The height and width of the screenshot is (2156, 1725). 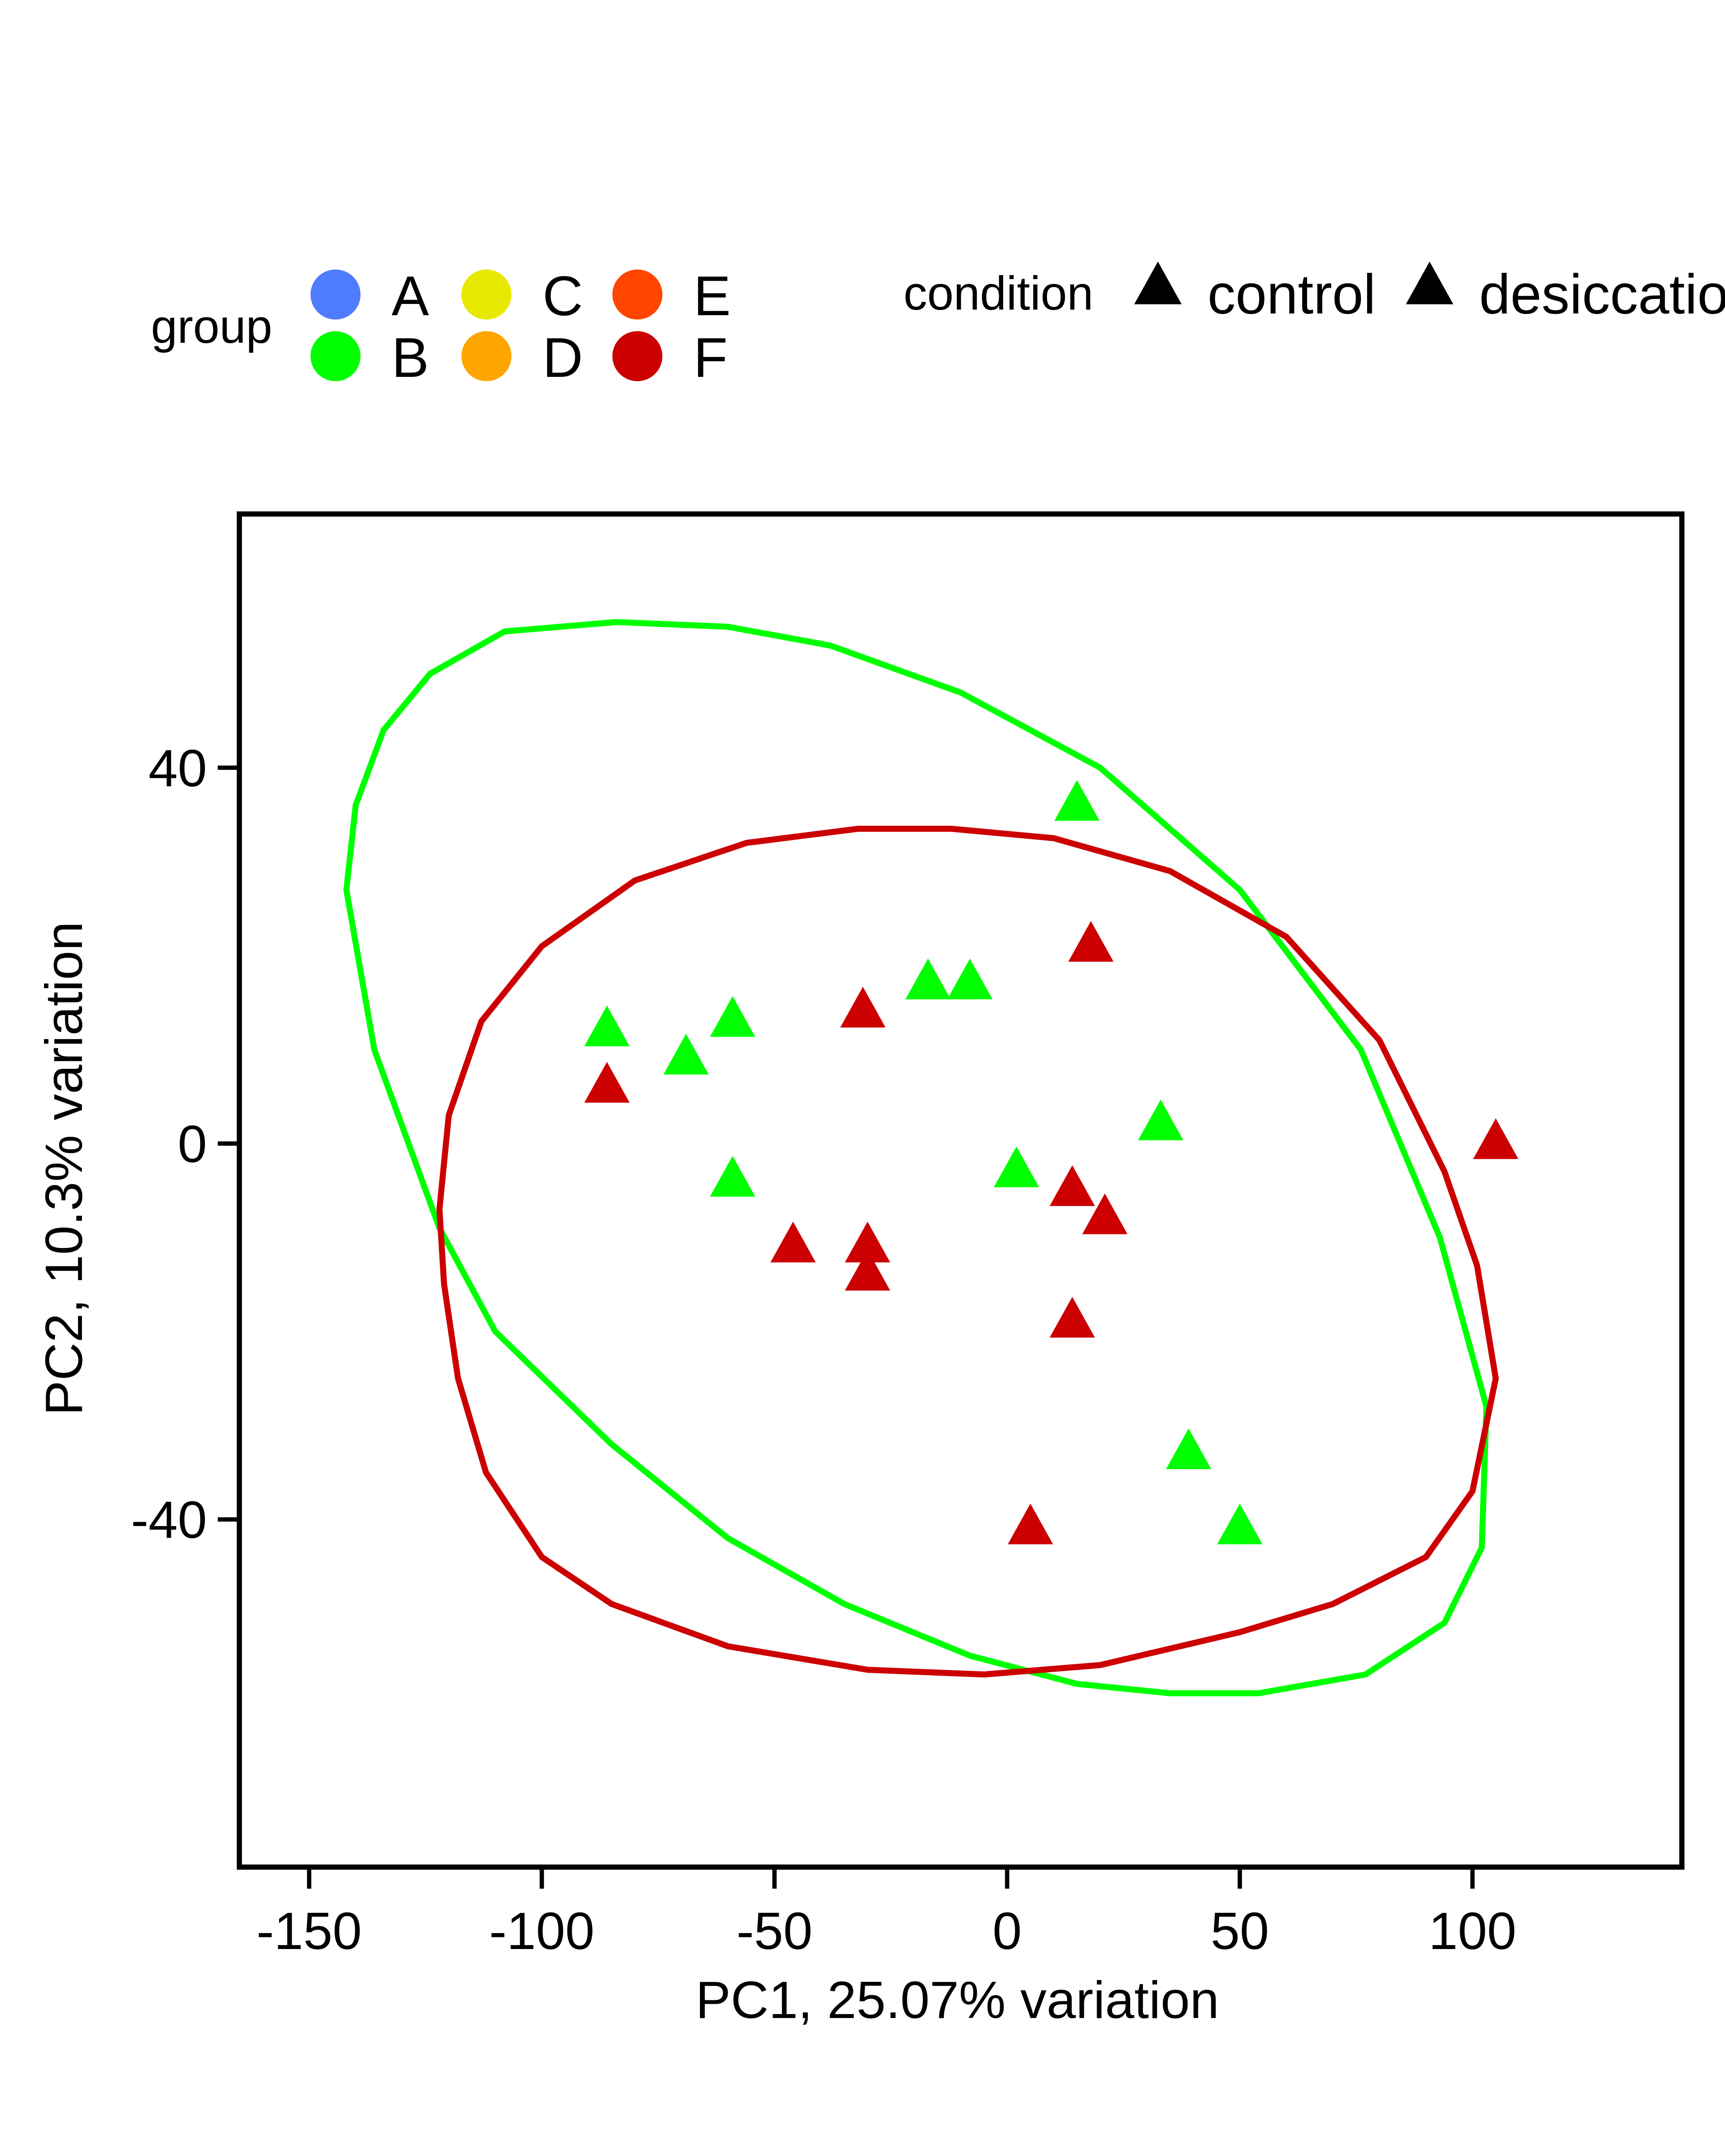 What do you see at coordinates (541, 1931) in the screenshot?
I see `x-tick-label: -100` at bounding box center [541, 1931].